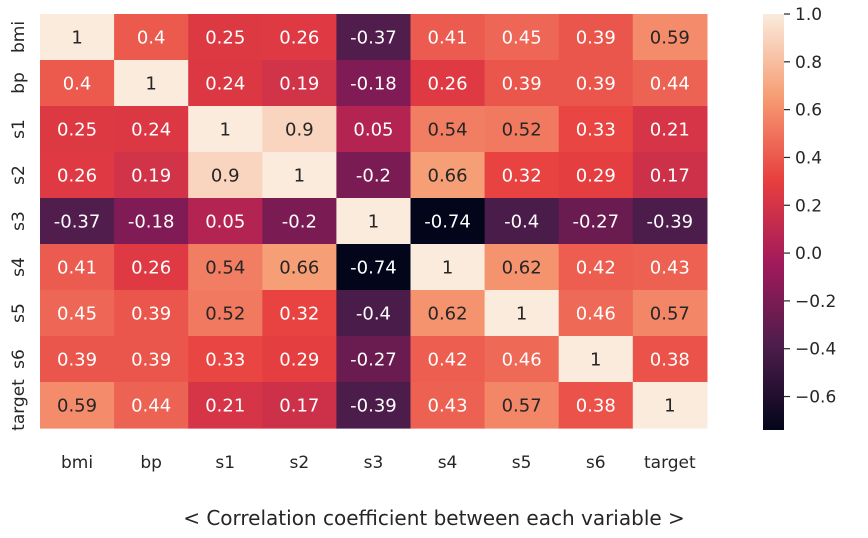 The width and height of the screenshot is (868, 538). I want to click on cell-value-label: -0.39, so click(373, 406).